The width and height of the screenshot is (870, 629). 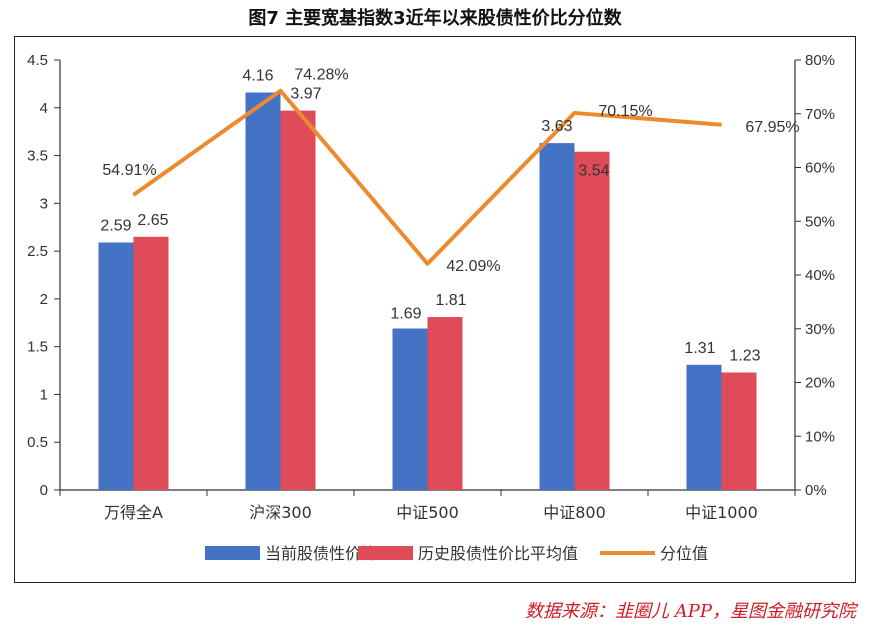 What do you see at coordinates (721, 512) in the screenshot?
I see `category-label: 中证1000` at bounding box center [721, 512].